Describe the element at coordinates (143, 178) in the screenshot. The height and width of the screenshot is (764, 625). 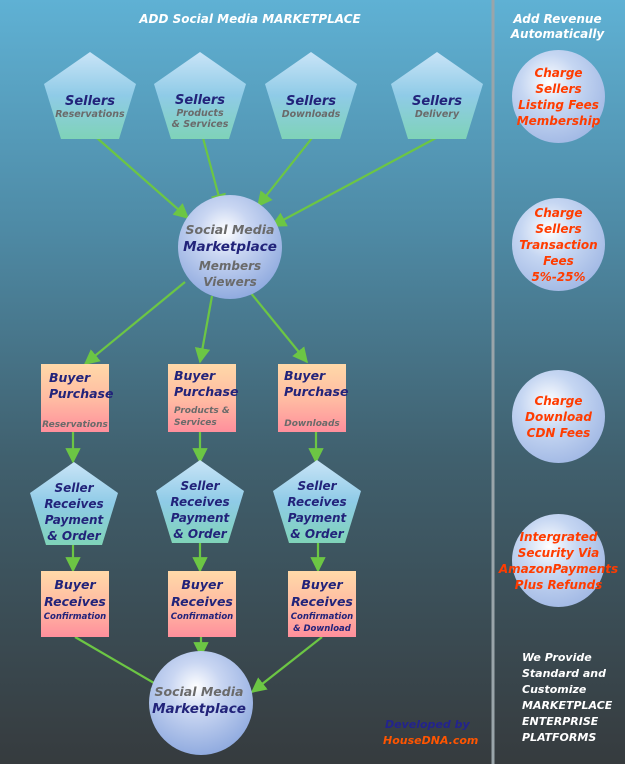
I see `arrow-reservations-hub` at that location.